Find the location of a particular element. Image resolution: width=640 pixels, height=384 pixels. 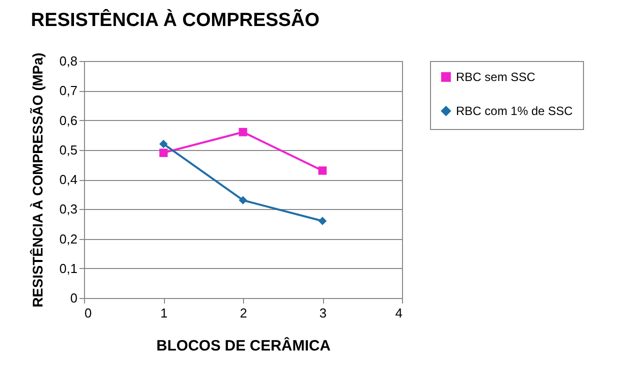

y-tick-label: 0,3 is located at coordinates (68, 209).